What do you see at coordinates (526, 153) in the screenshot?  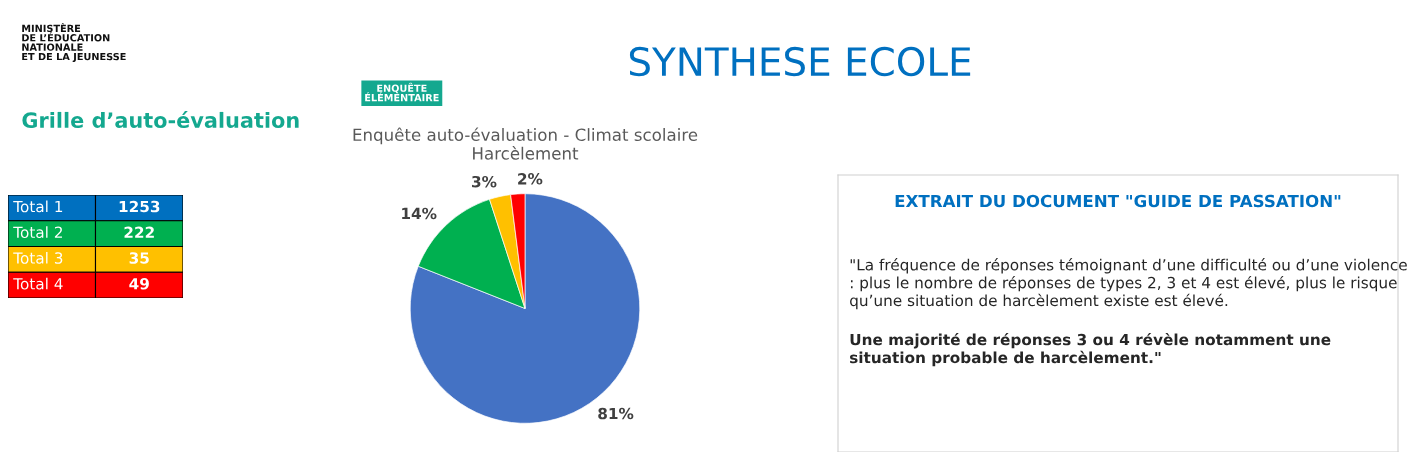 I see `chart-subtitle: Harcèlement` at bounding box center [526, 153].